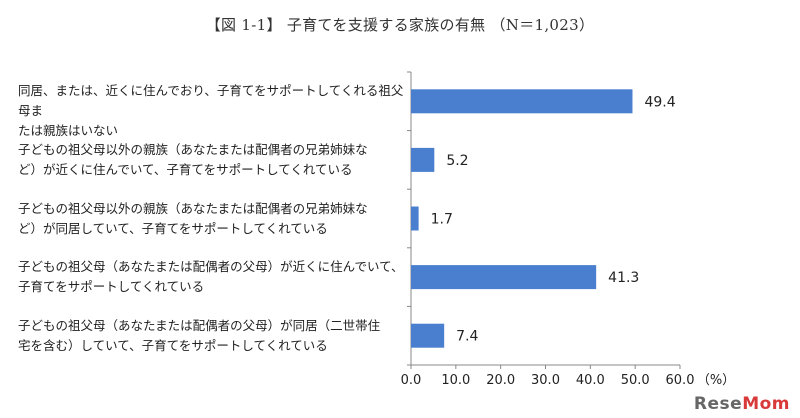  What do you see at coordinates (741, 404) in the screenshot?
I see `resemom-logo: ReseMom` at bounding box center [741, 404].